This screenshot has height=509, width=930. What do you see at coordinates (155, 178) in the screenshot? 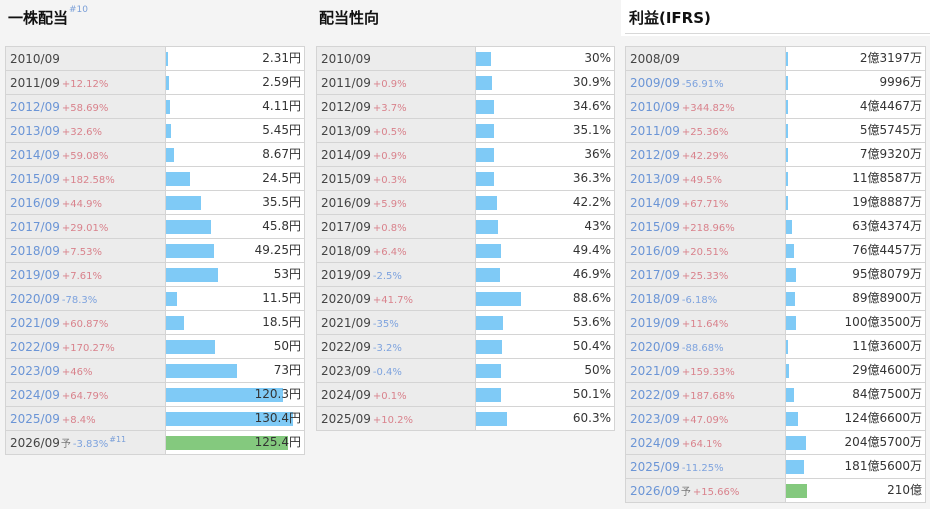
I see `table-row: 2015/09 +182.58% 24.5円` at bounding box center [155, 178].